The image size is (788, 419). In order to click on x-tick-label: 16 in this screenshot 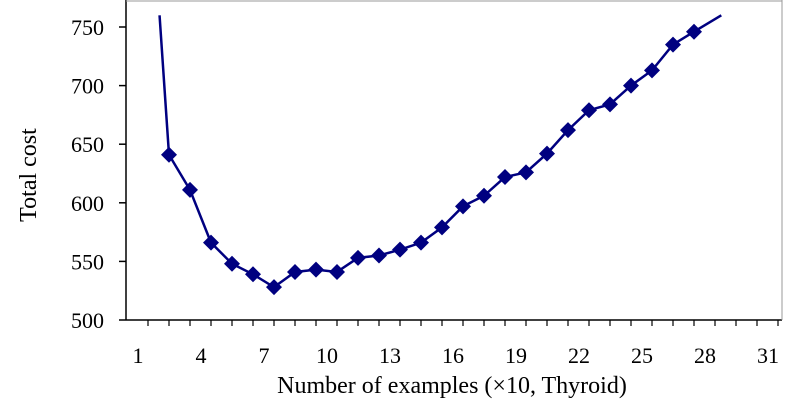, I will do `click(453, 355)`.